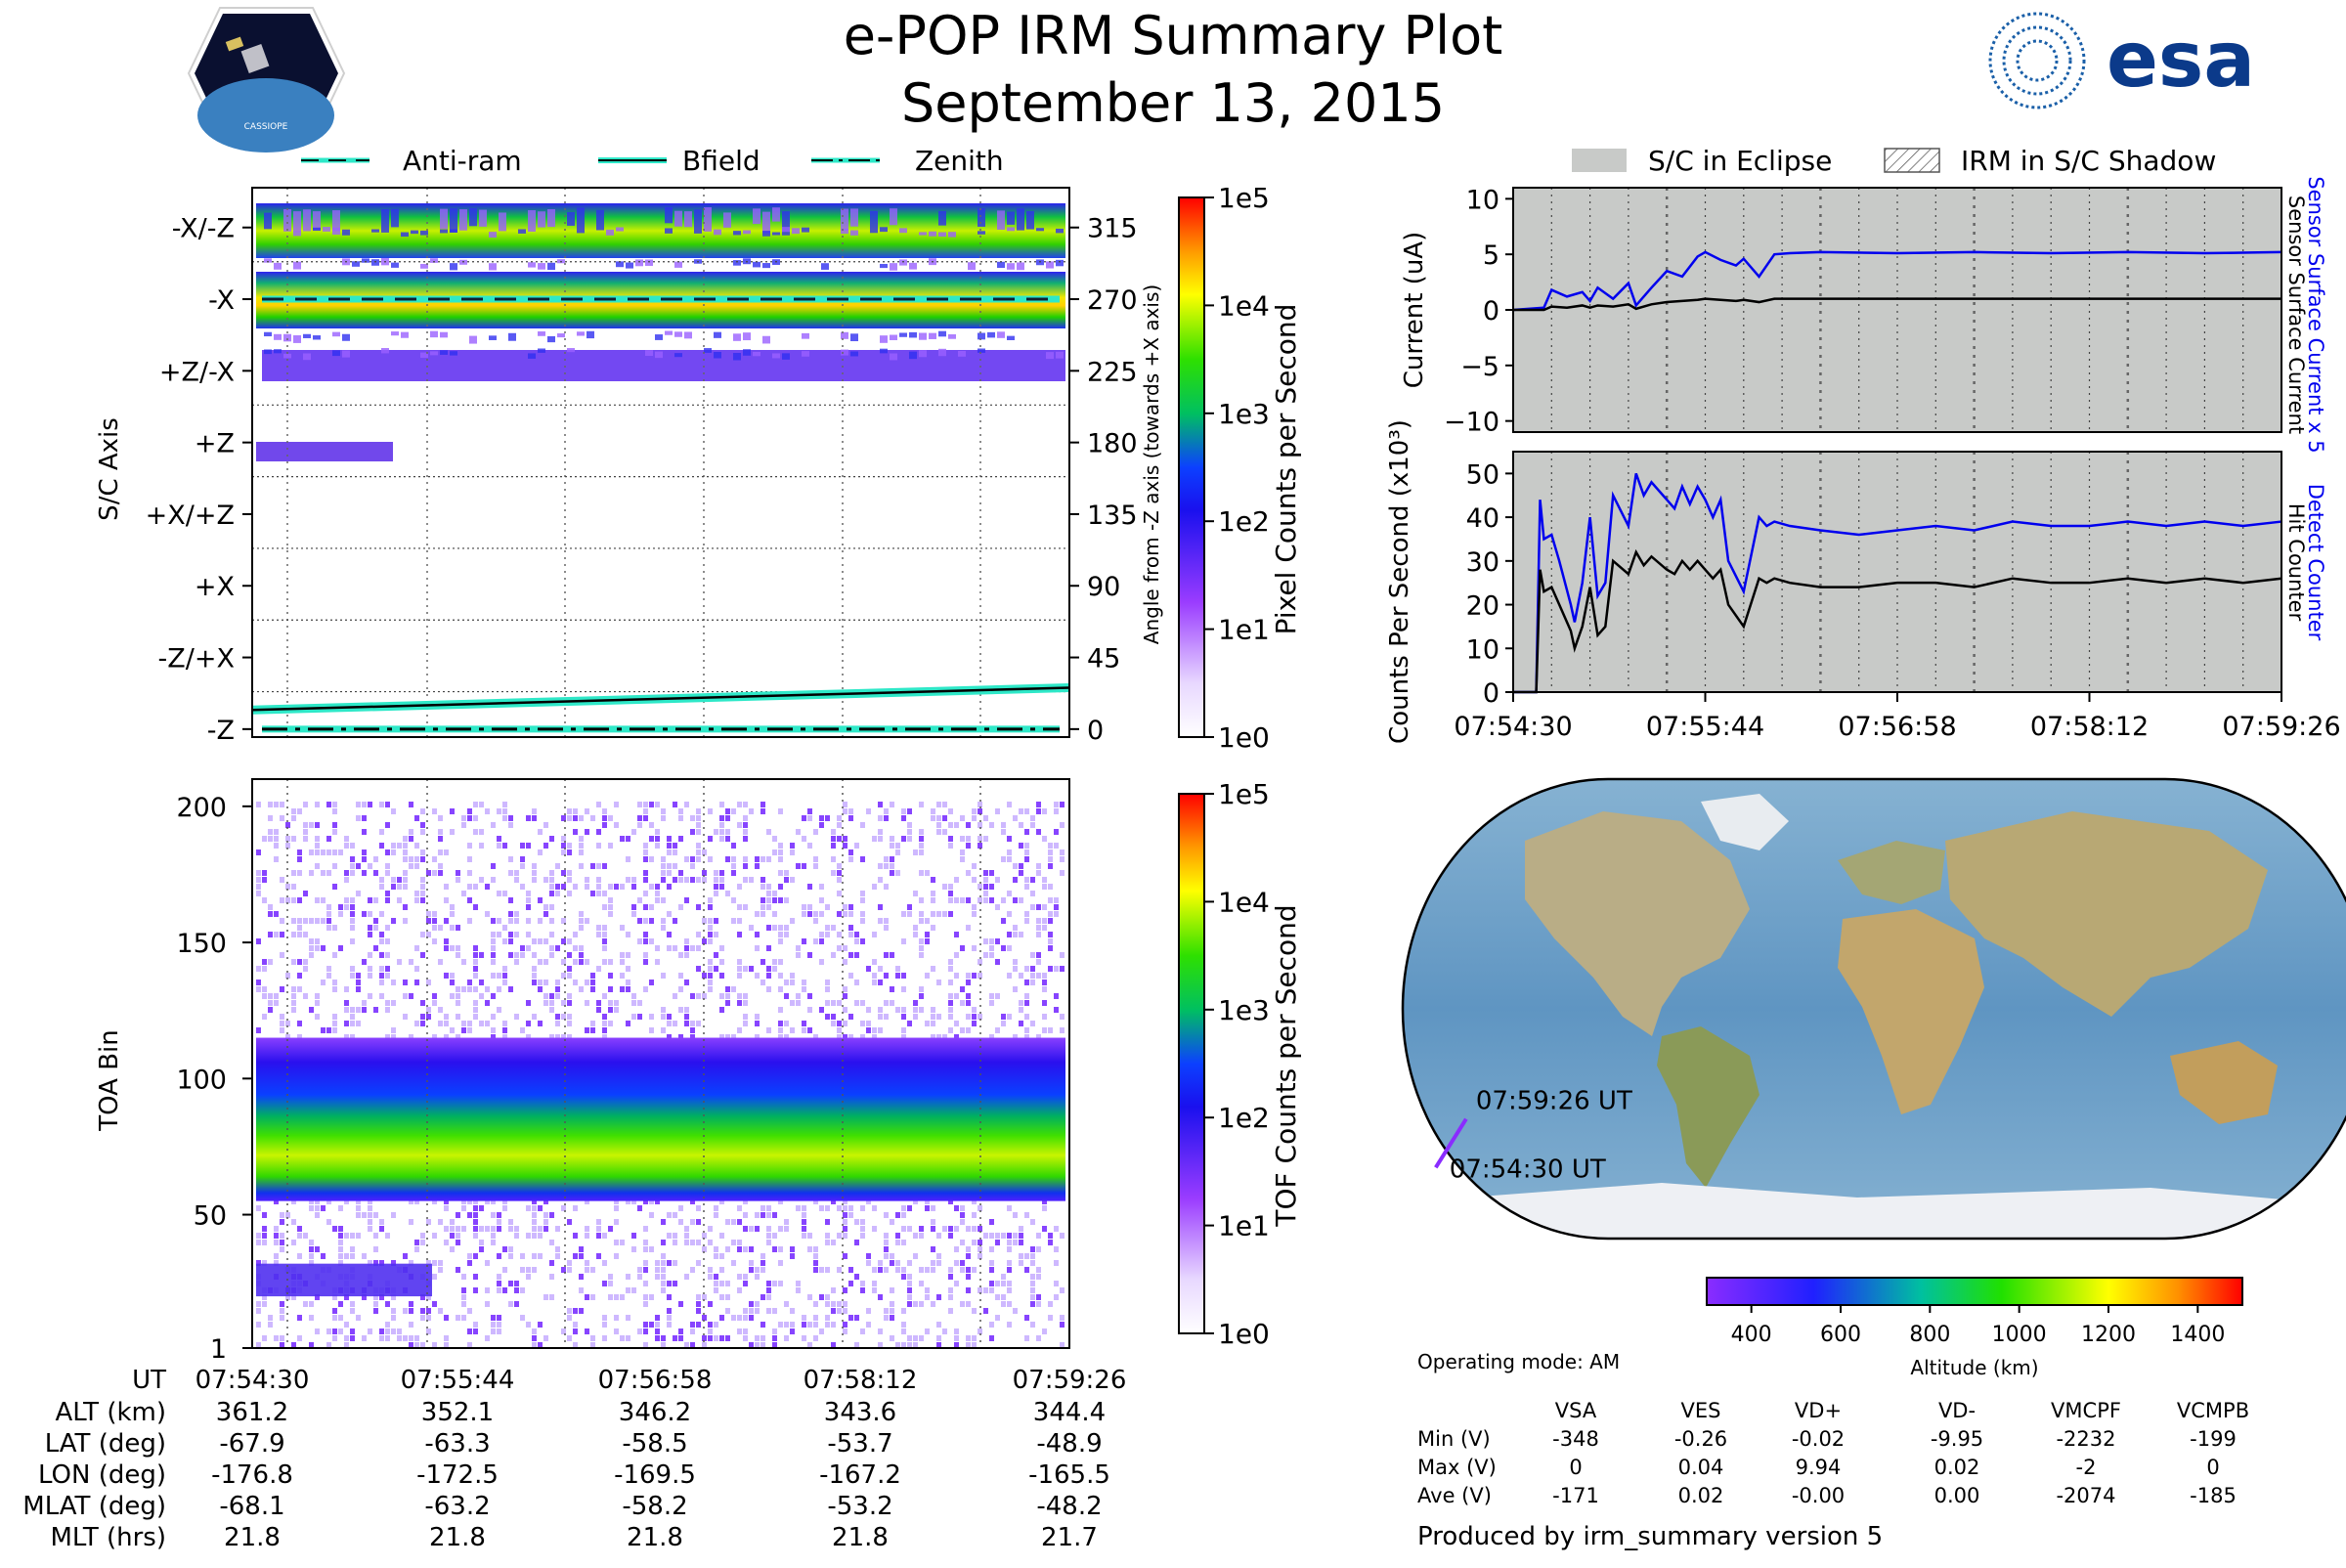 The height and width of the screenshot is (1568, 2346). I want to click on xtick-label: 07:59:26, so click(2281, 727).